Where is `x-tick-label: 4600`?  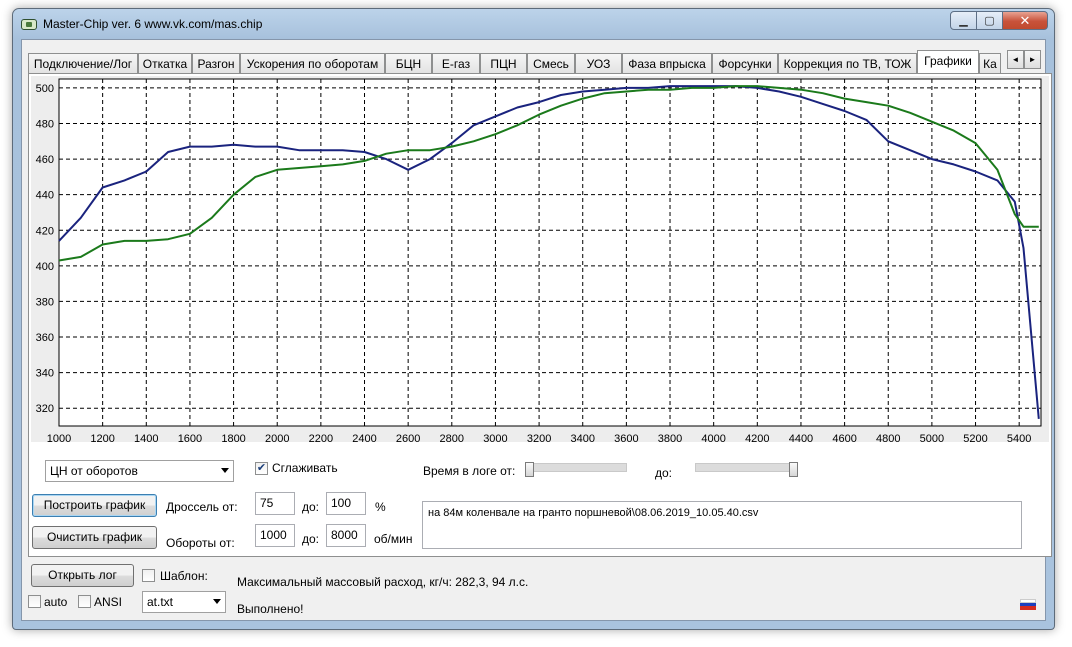 x-tick-label: 4600 is located at coordinates (844, 438).